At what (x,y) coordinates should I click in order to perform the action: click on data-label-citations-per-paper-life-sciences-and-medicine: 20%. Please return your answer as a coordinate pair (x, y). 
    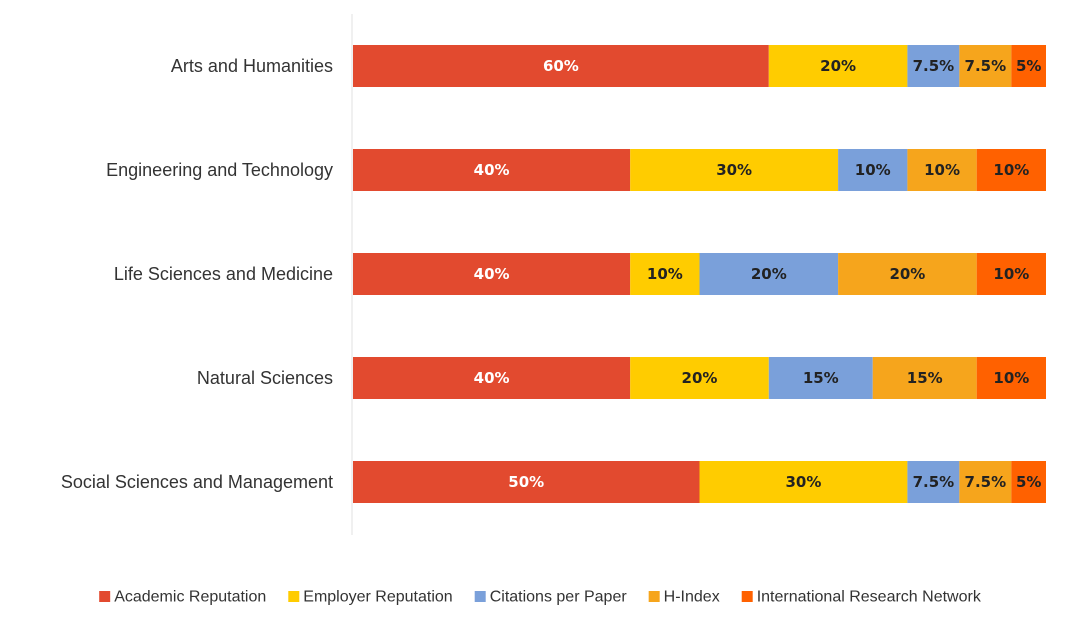
    Looking at the image, I should click on (769, 274).